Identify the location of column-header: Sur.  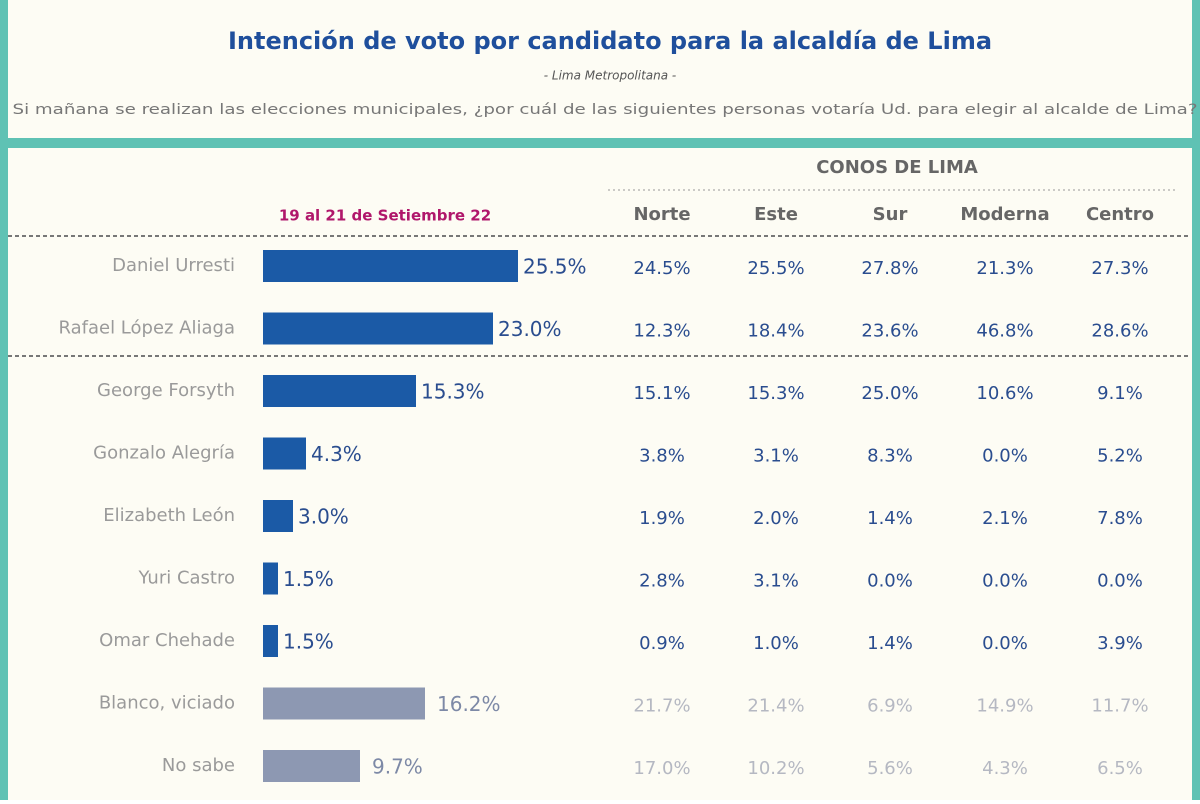
(890, 214).